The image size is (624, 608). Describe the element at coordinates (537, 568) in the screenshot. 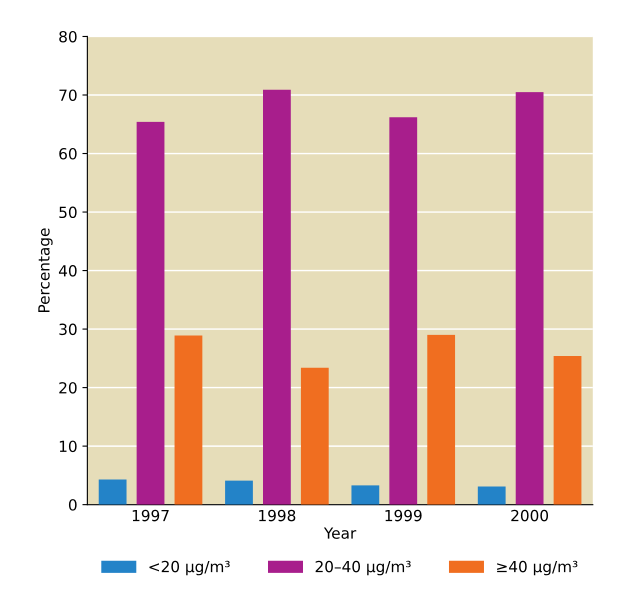

I see `legend-label: ≥40 µg/m³` at that location.